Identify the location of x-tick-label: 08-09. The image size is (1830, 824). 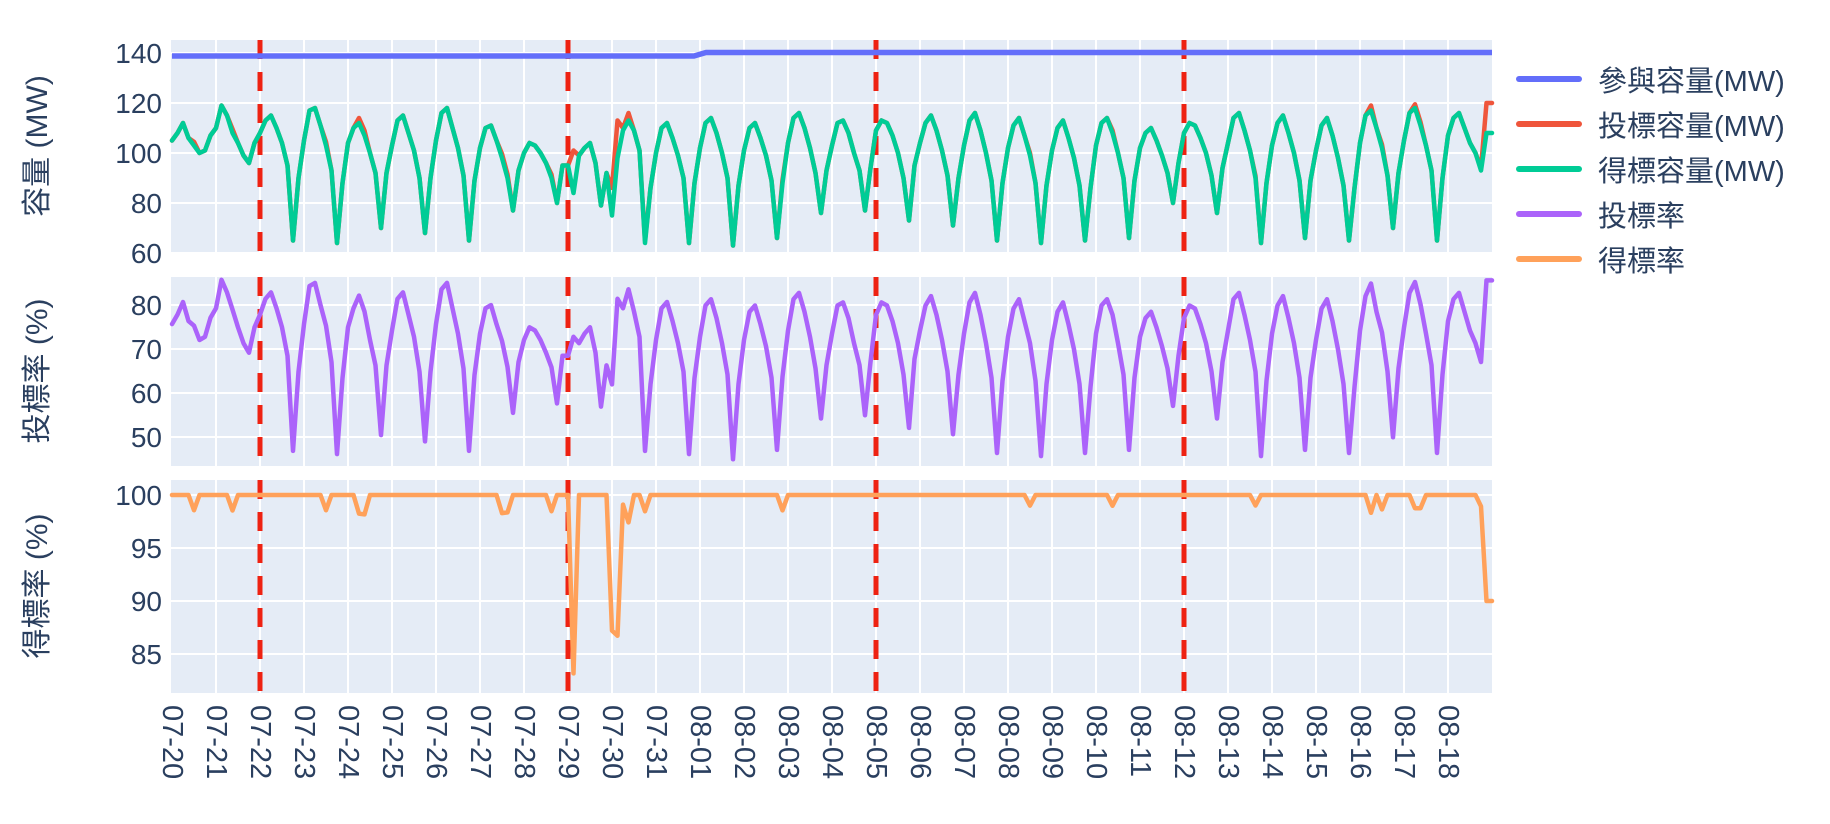
(1052, 742).